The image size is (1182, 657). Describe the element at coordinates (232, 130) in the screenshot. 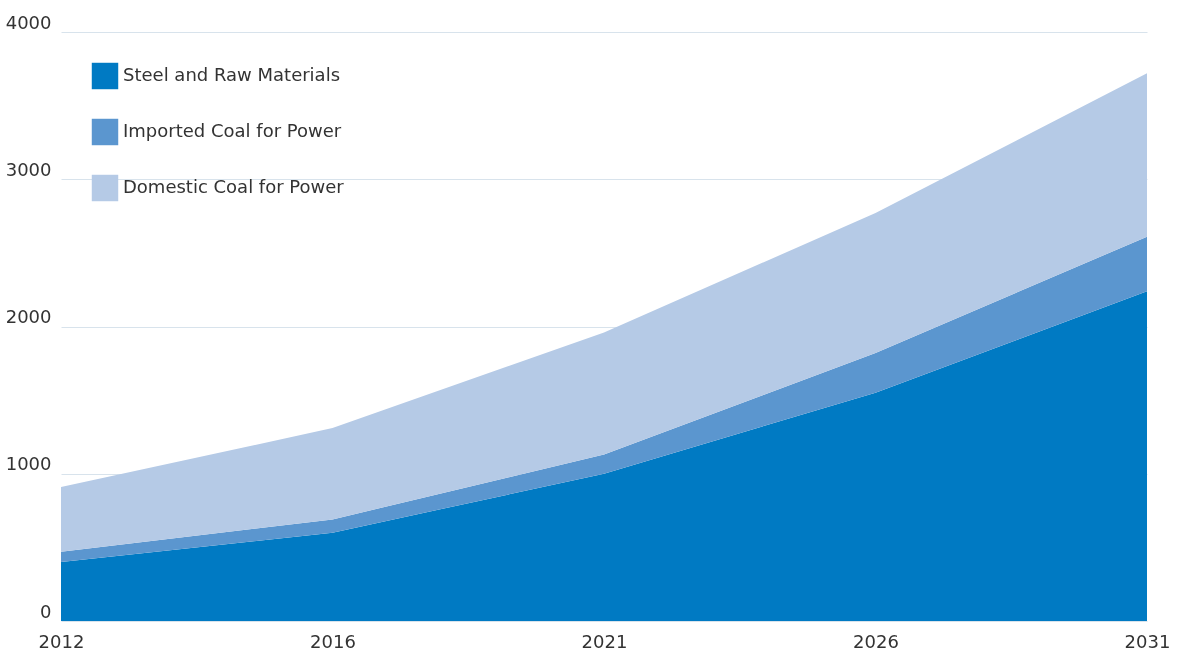

I see `legend-label: Imported Coal for Power` at that location.